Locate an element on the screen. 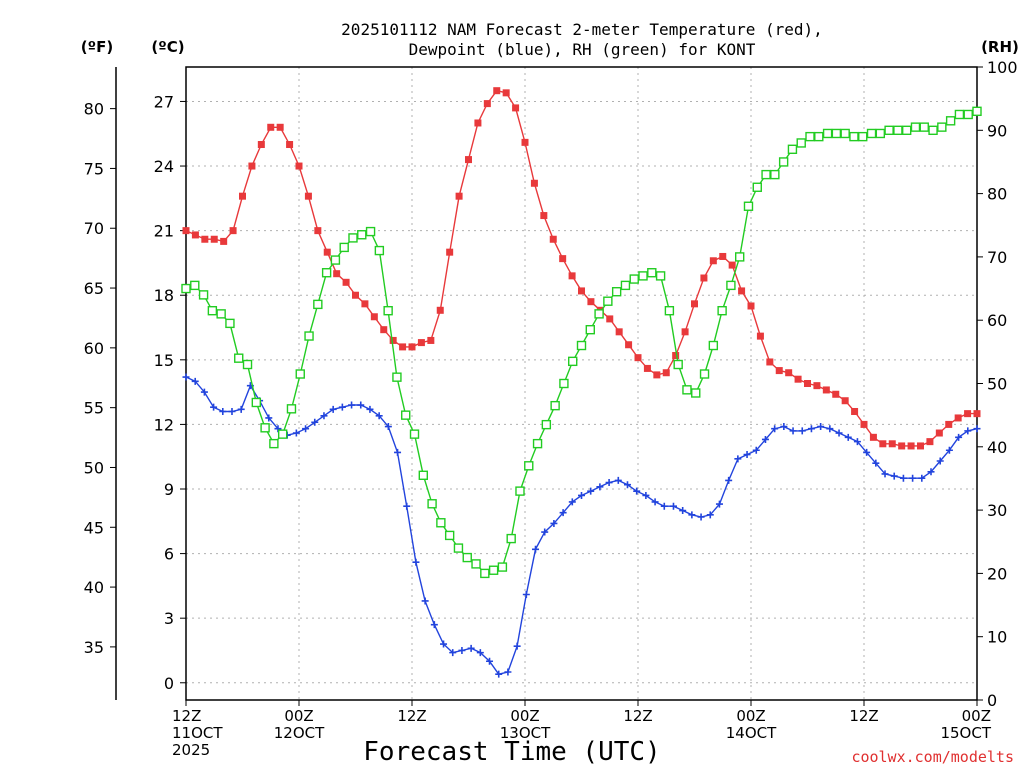 The height and width of the screenshot is (768, 1024). rh-tick-label: 20 is located at coordinates (997, 573).